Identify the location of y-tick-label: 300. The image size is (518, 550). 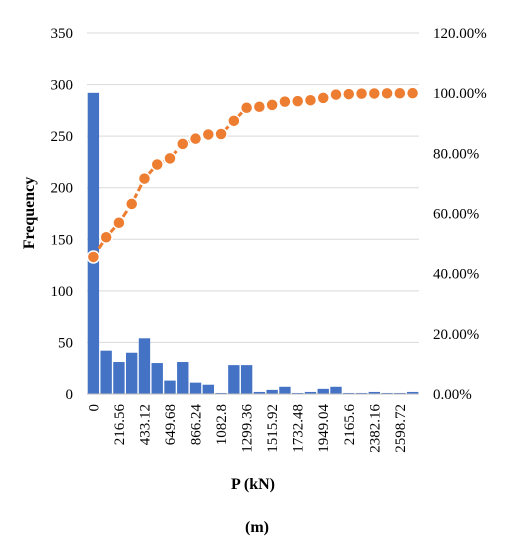
(62, 86).